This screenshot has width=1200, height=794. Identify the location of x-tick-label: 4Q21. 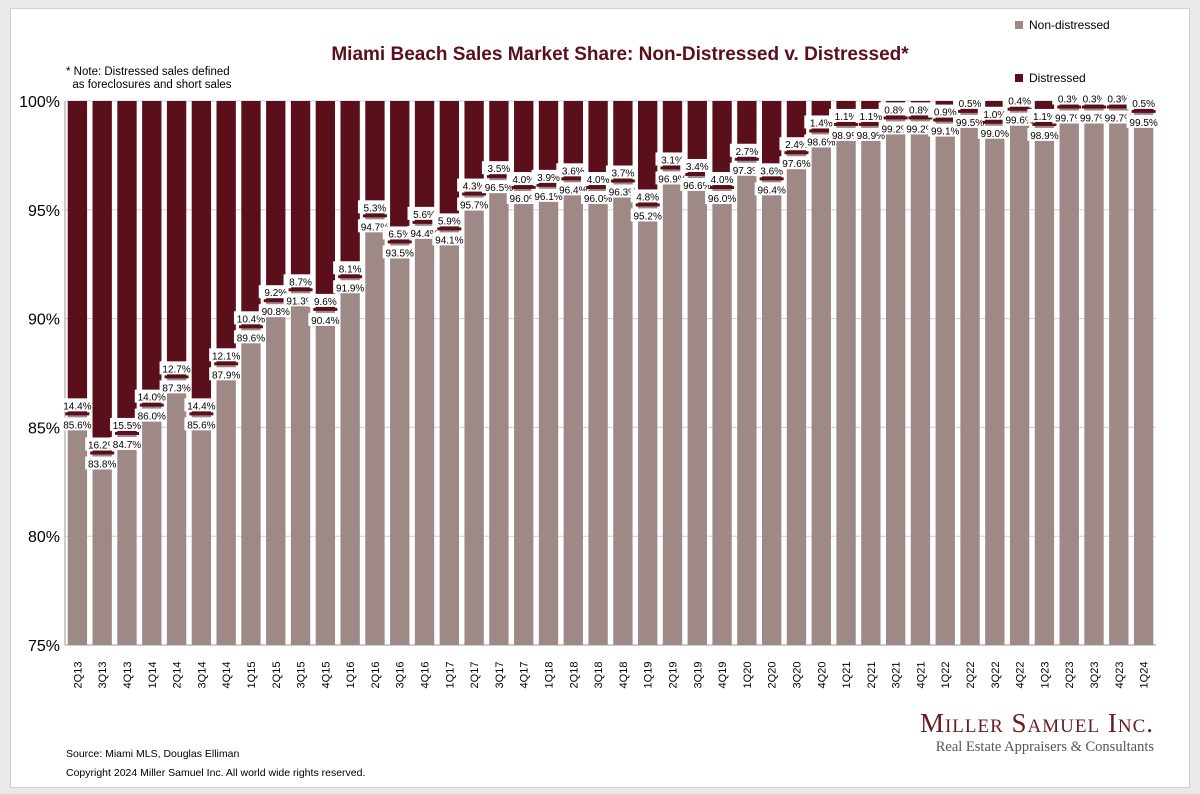
(921, 675).